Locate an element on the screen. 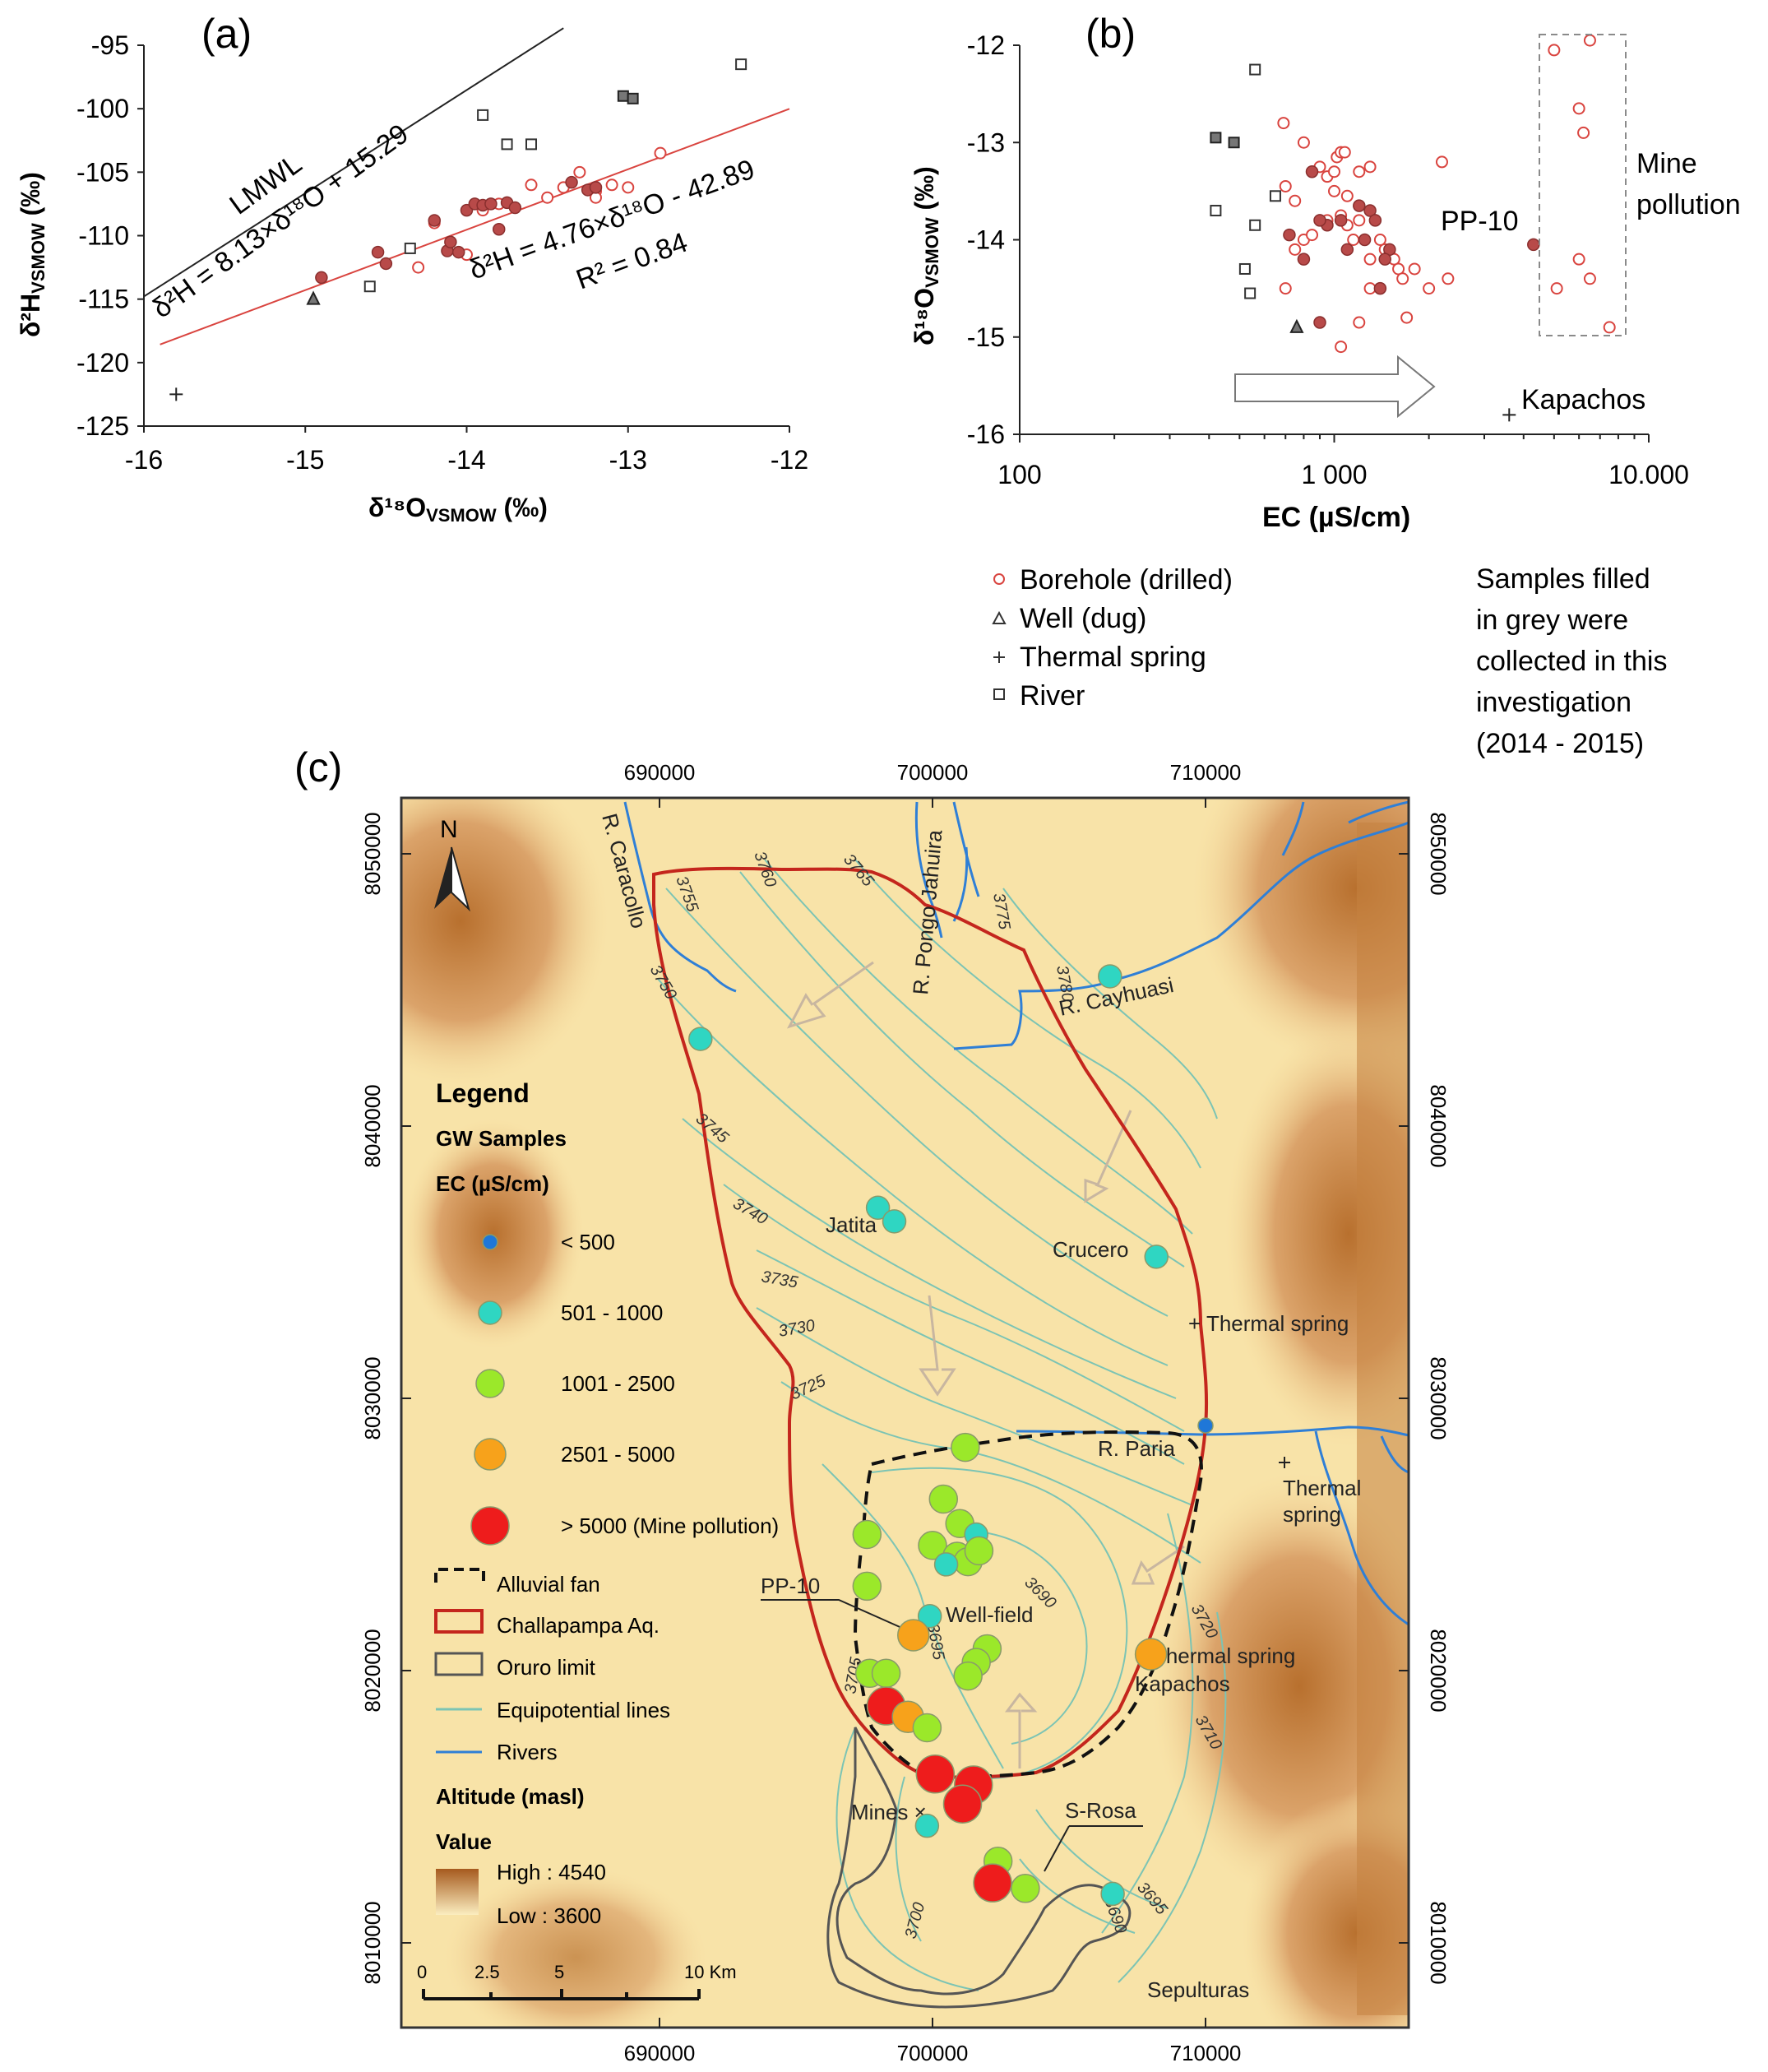  place-pp10: PP-10 is located at coordinates (790, 1586).